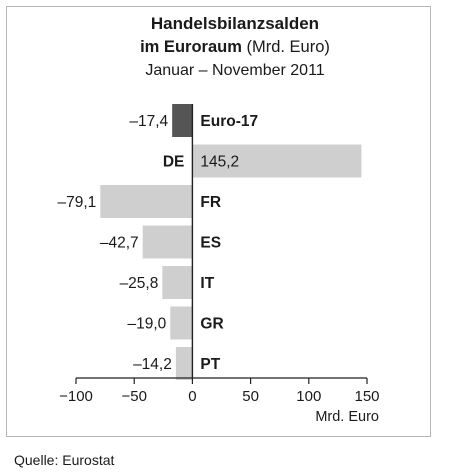 The image size is (470, 474). Describe the element at coordinates (229, 121) in the screenshot. I see `category-label: Euro-17` at that location.